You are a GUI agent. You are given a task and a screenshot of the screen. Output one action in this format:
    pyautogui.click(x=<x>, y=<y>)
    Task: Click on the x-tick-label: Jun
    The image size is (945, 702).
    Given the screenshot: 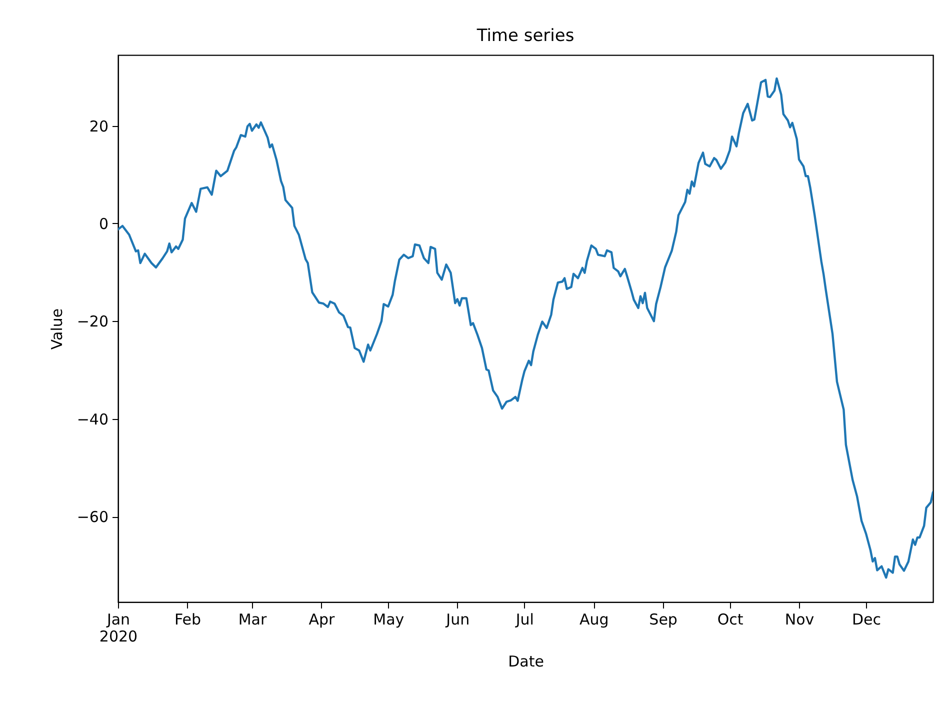 What is the action you would take?
    pyautogui.click(x=457, y=619)
    